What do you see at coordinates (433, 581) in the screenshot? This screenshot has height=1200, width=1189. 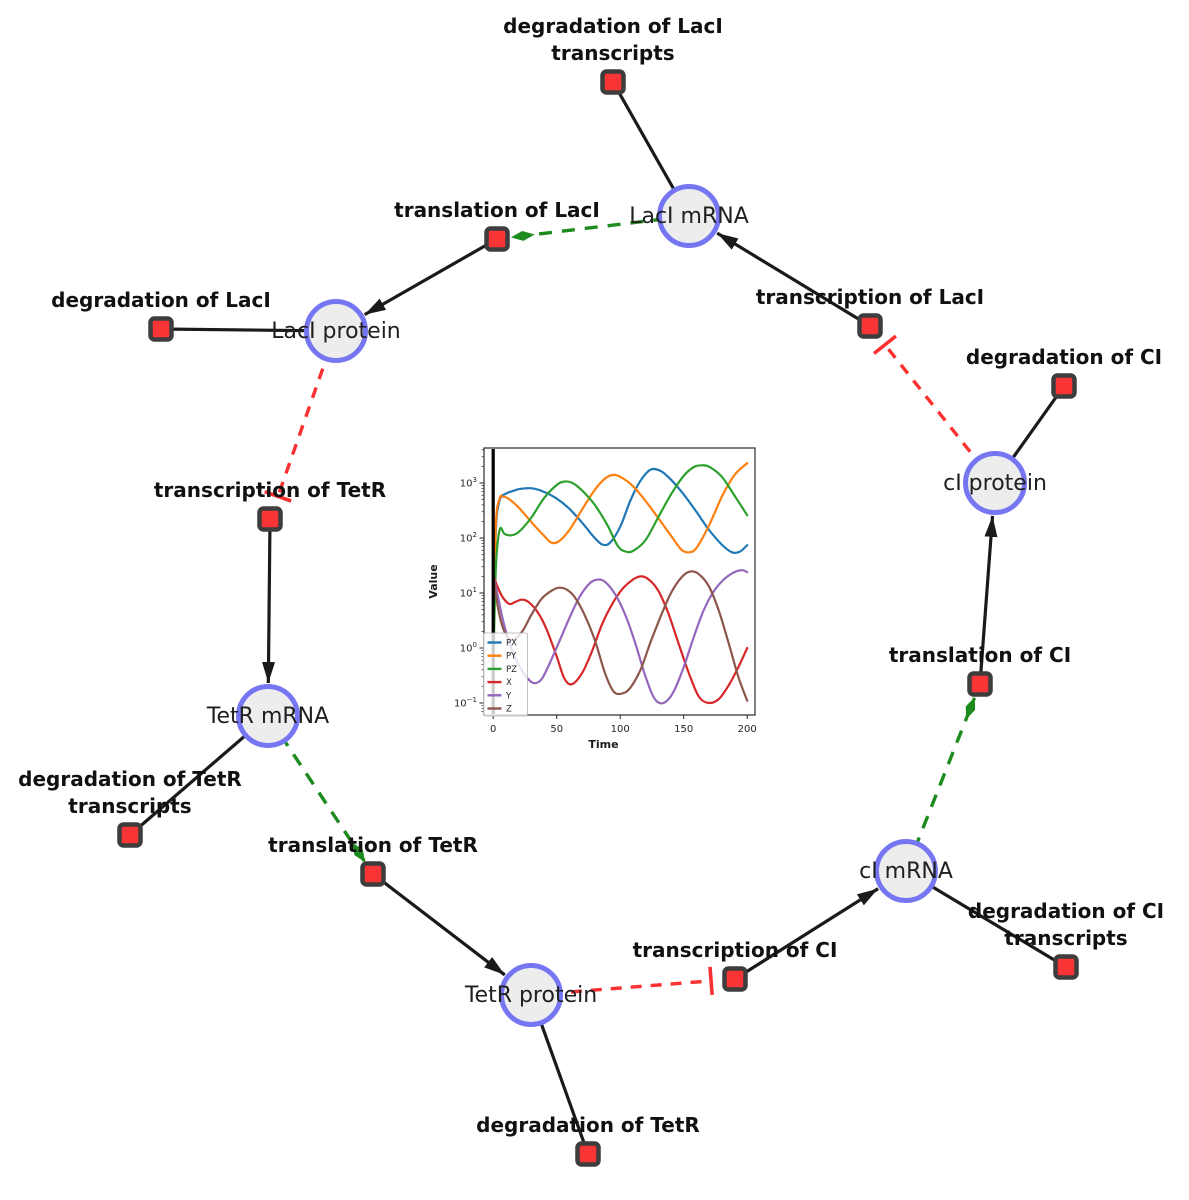 I see `y-axis-label: Value` at bounding box center [433, 581].